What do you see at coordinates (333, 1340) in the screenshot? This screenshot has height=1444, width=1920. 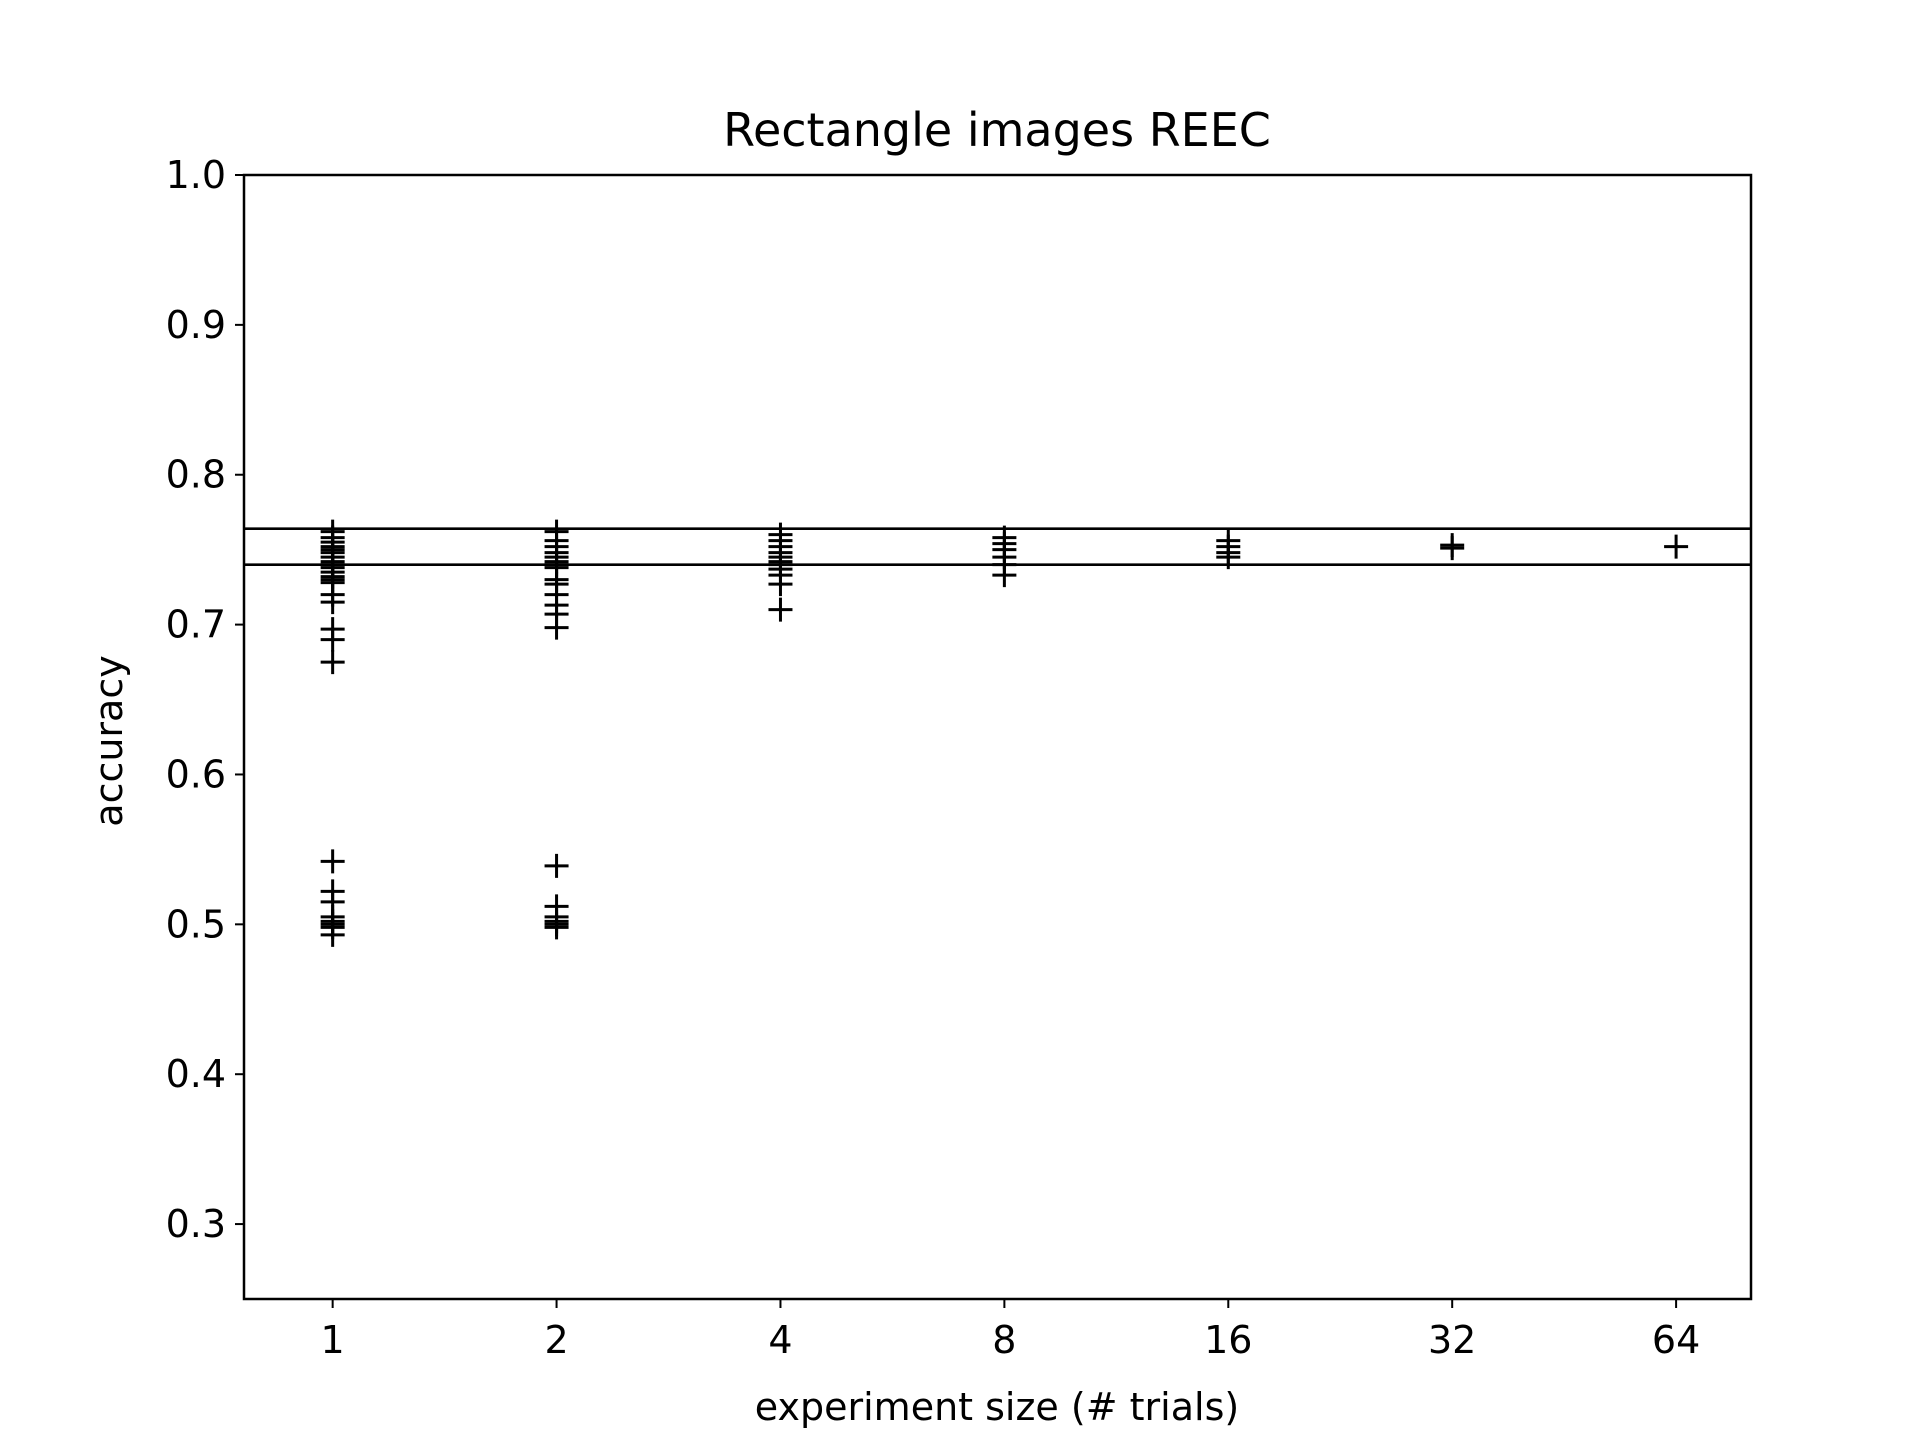 I see `x-tick-label-0: 1` at bounding box center [333, 1340].